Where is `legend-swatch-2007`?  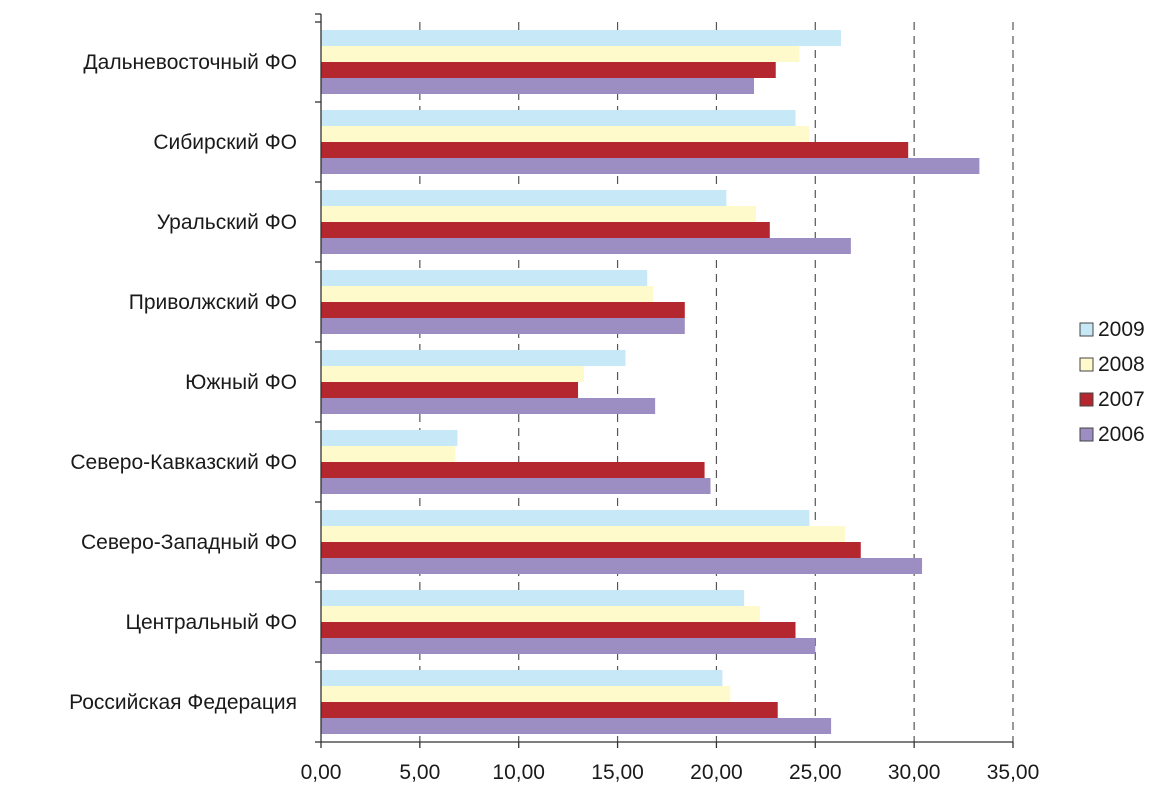 legend-swatch-2007 is located at coordinates (1086, 399).